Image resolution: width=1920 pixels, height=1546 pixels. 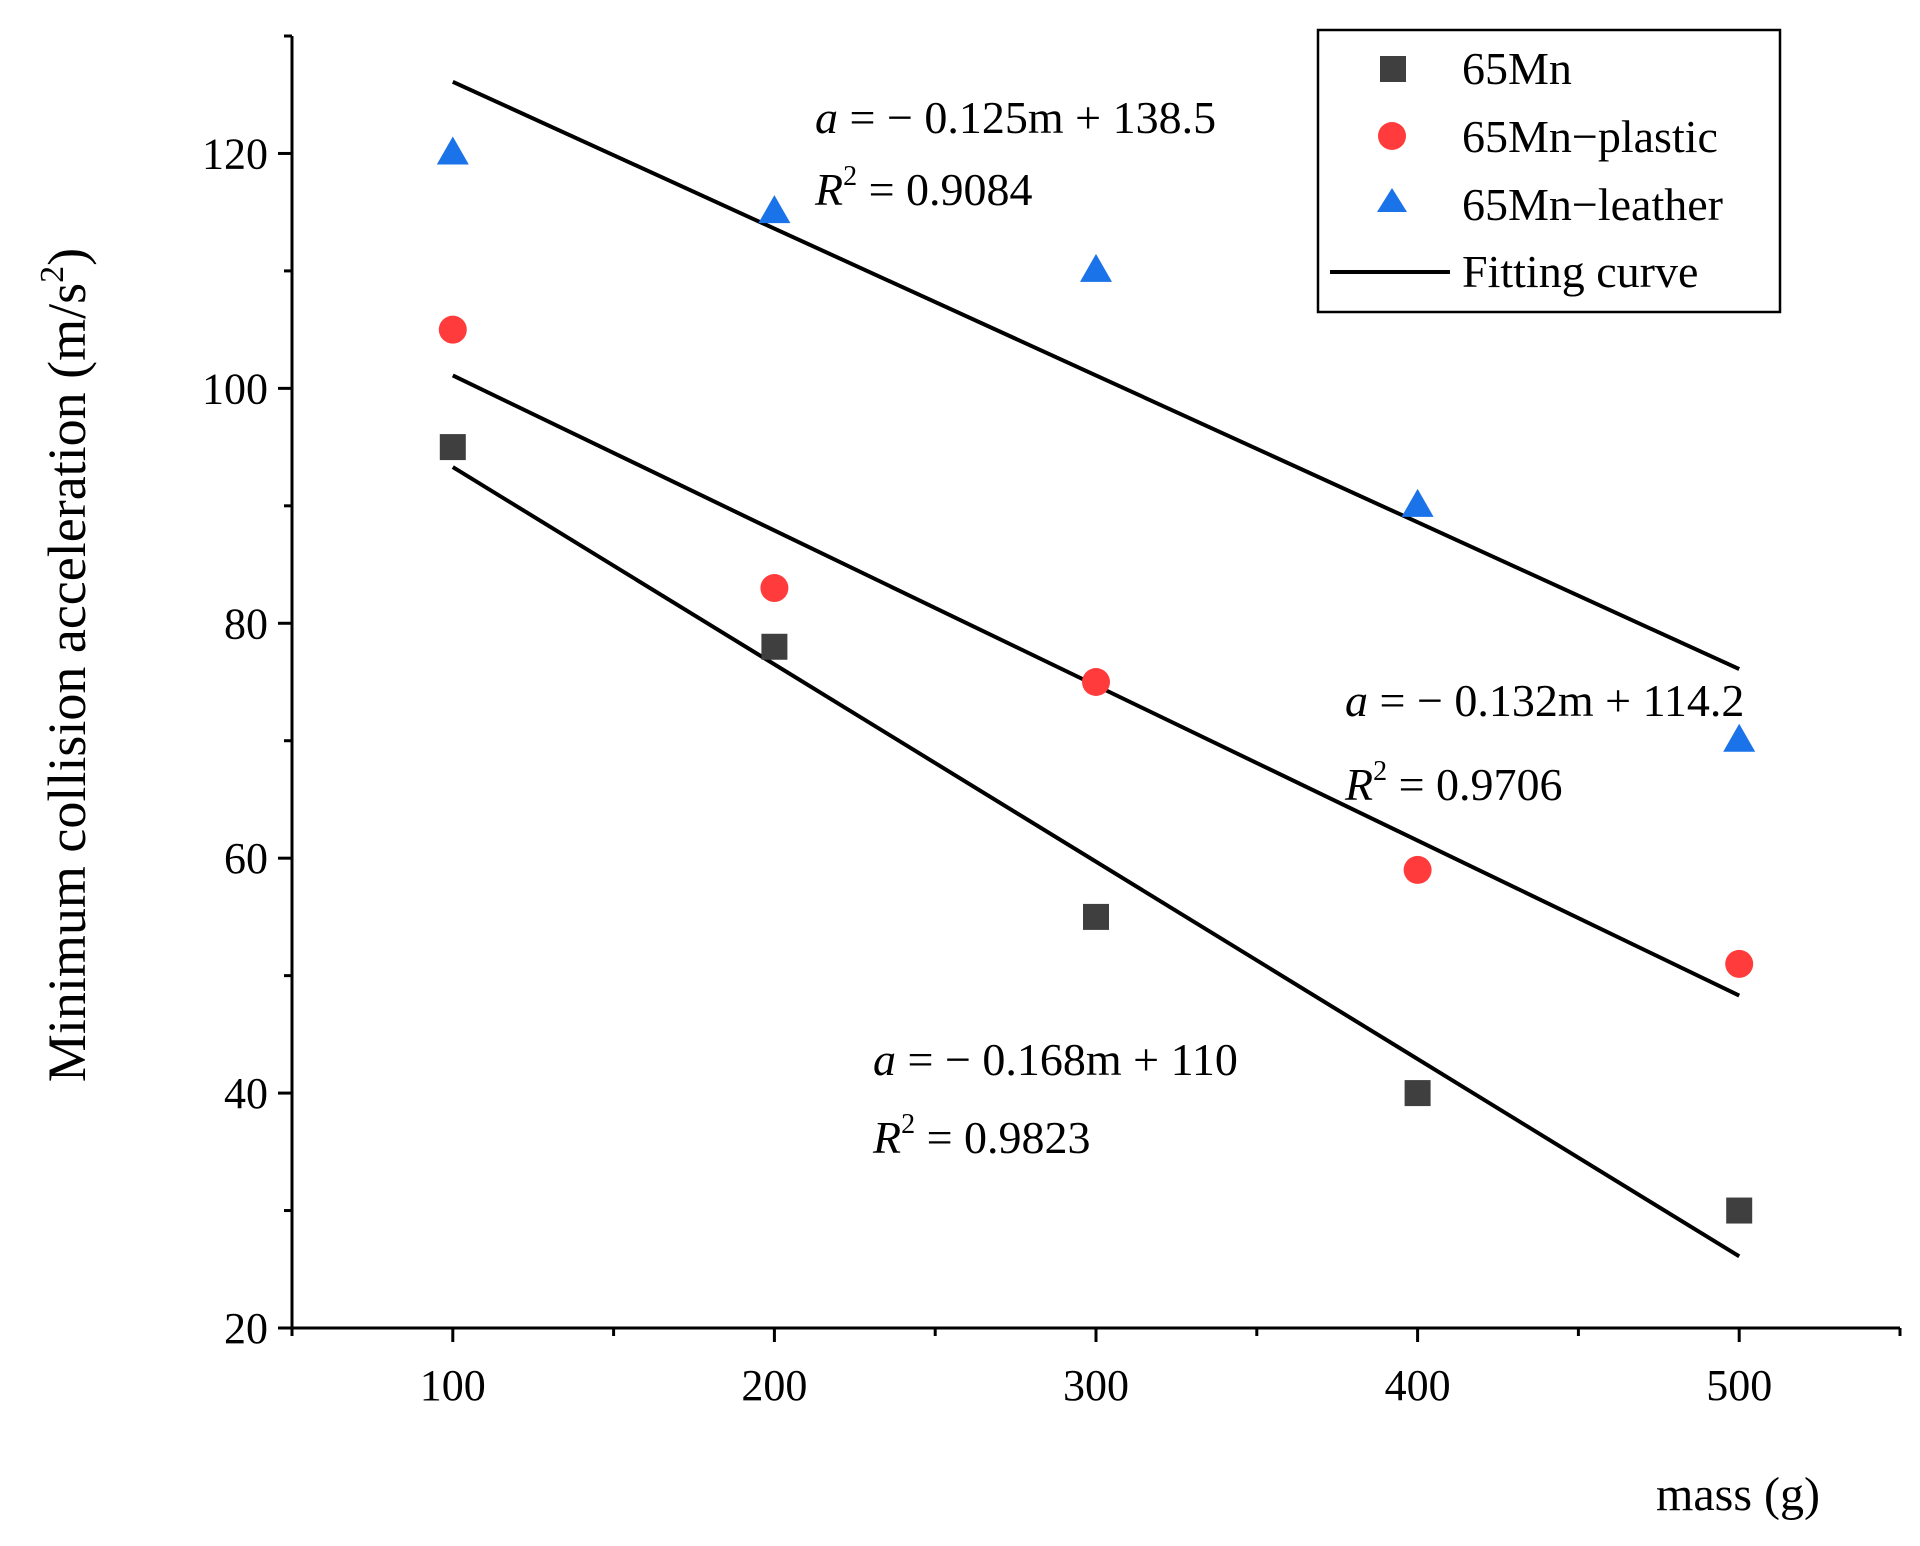 I want to click on legend-marker-circle, so click(x=1392, y=136).